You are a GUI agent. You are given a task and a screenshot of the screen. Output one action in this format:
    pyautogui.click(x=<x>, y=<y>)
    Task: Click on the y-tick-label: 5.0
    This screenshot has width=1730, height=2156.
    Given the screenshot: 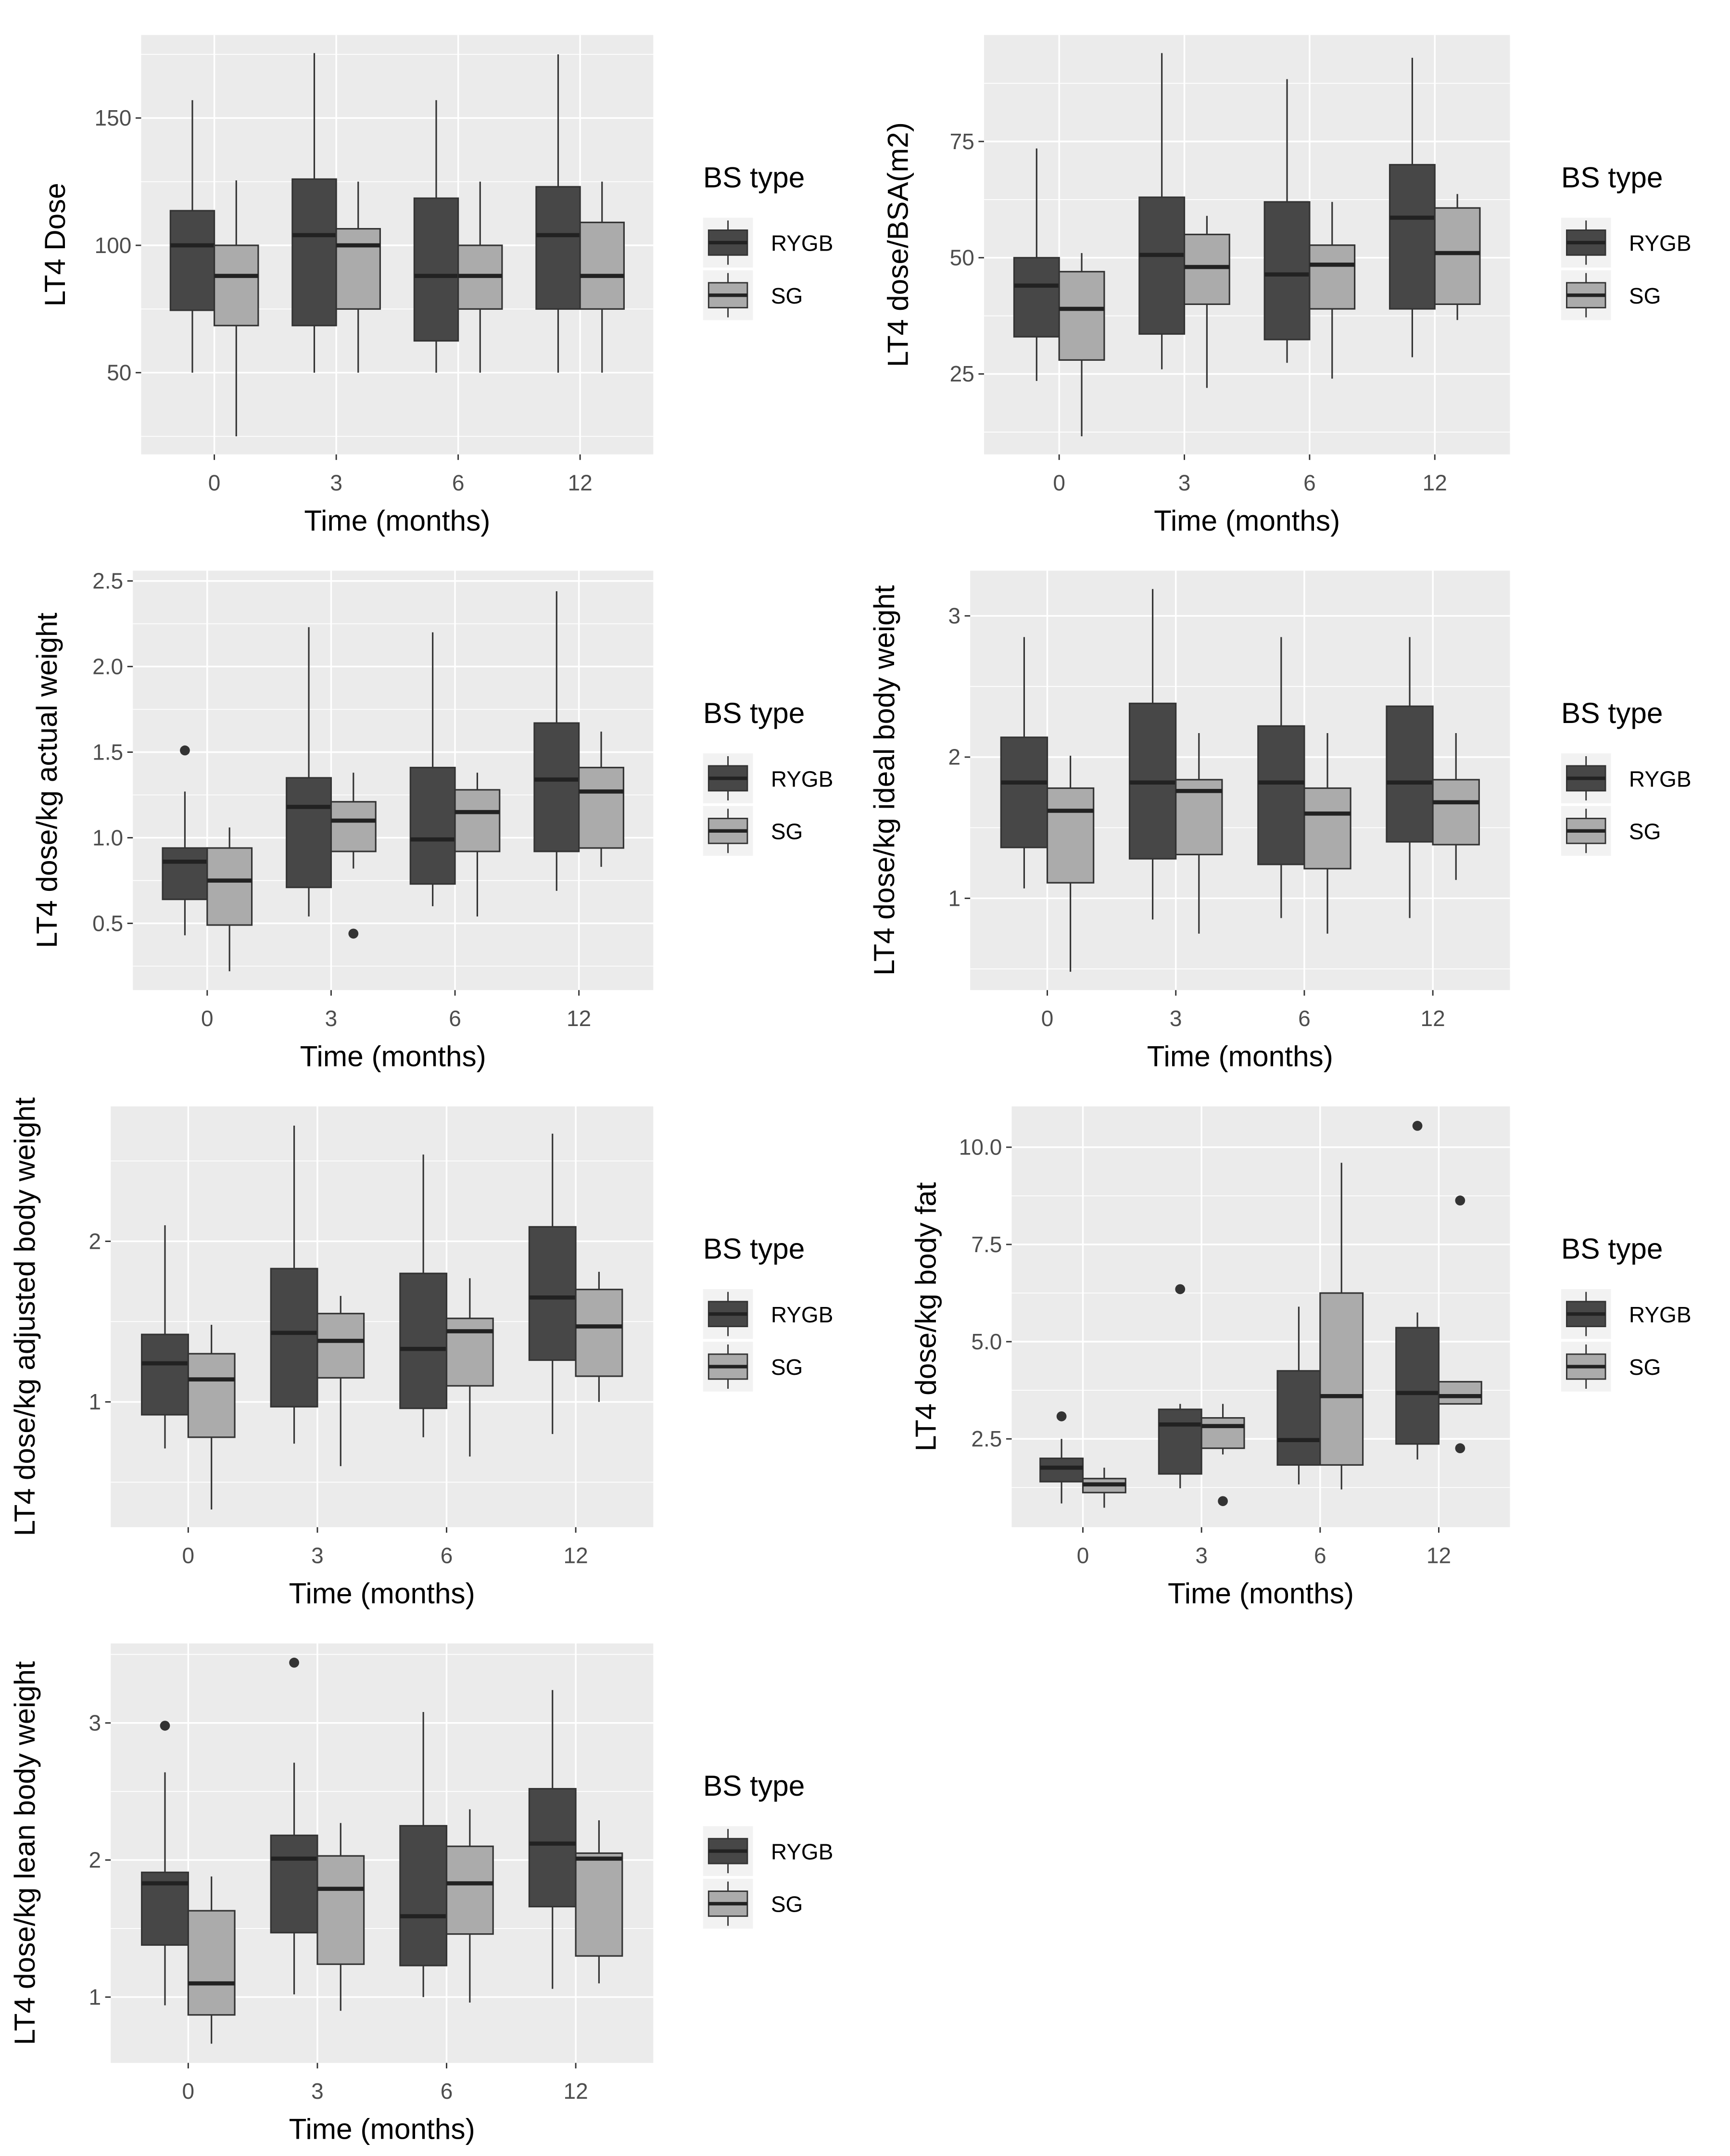 What is the action you would take?
    pyautogui.click(x=987, y=1341)
    